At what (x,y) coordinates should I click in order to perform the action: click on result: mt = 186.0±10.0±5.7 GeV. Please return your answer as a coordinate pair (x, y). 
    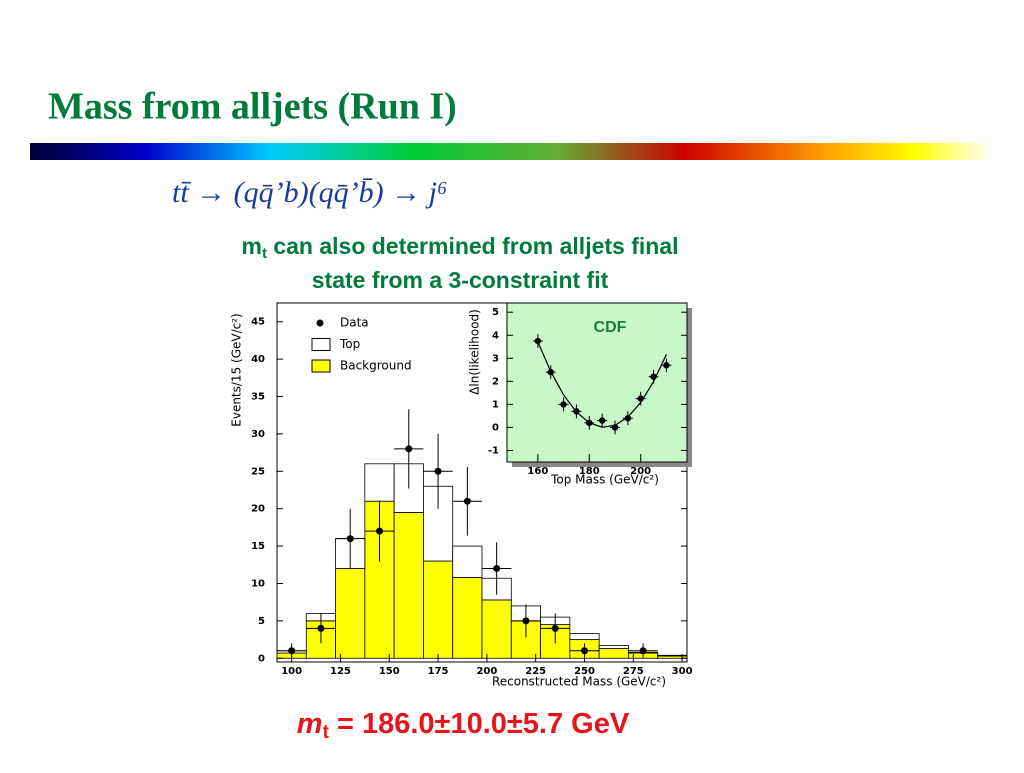
    Looking at the image, I should click on (463, 725).